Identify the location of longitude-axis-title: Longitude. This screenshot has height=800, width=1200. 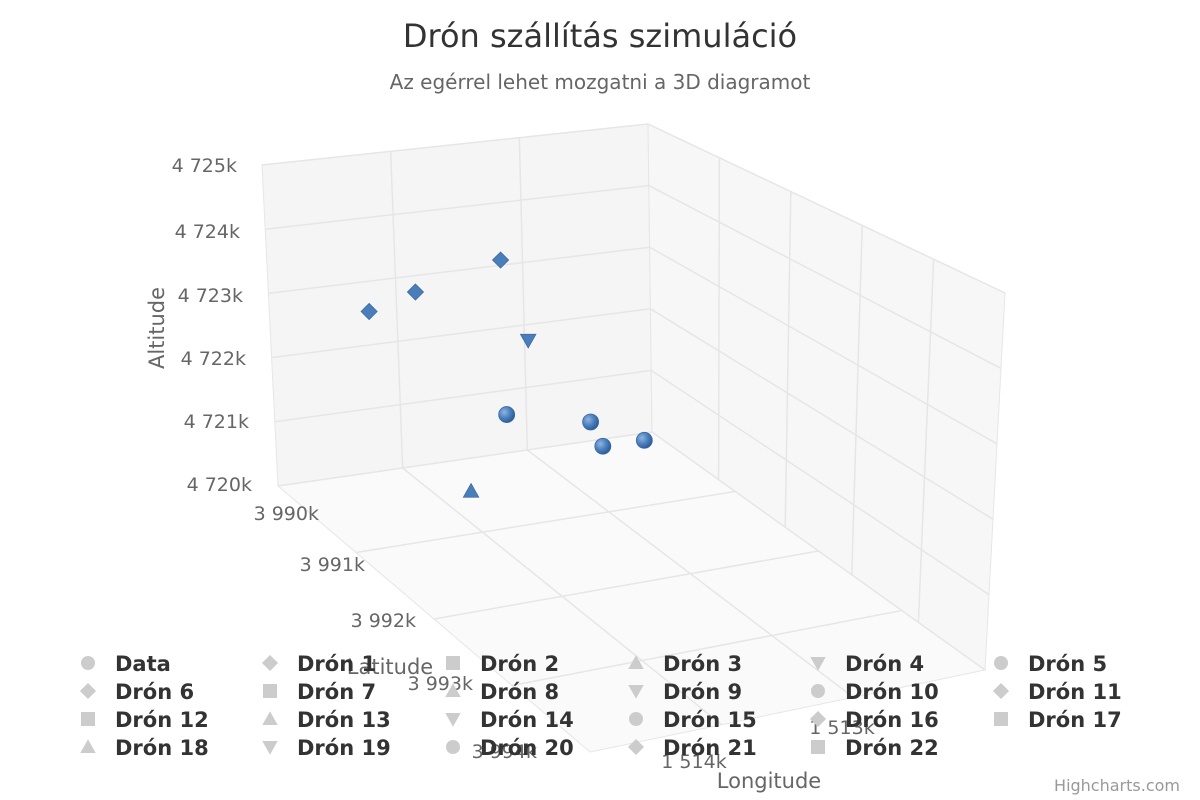
(769, 781).